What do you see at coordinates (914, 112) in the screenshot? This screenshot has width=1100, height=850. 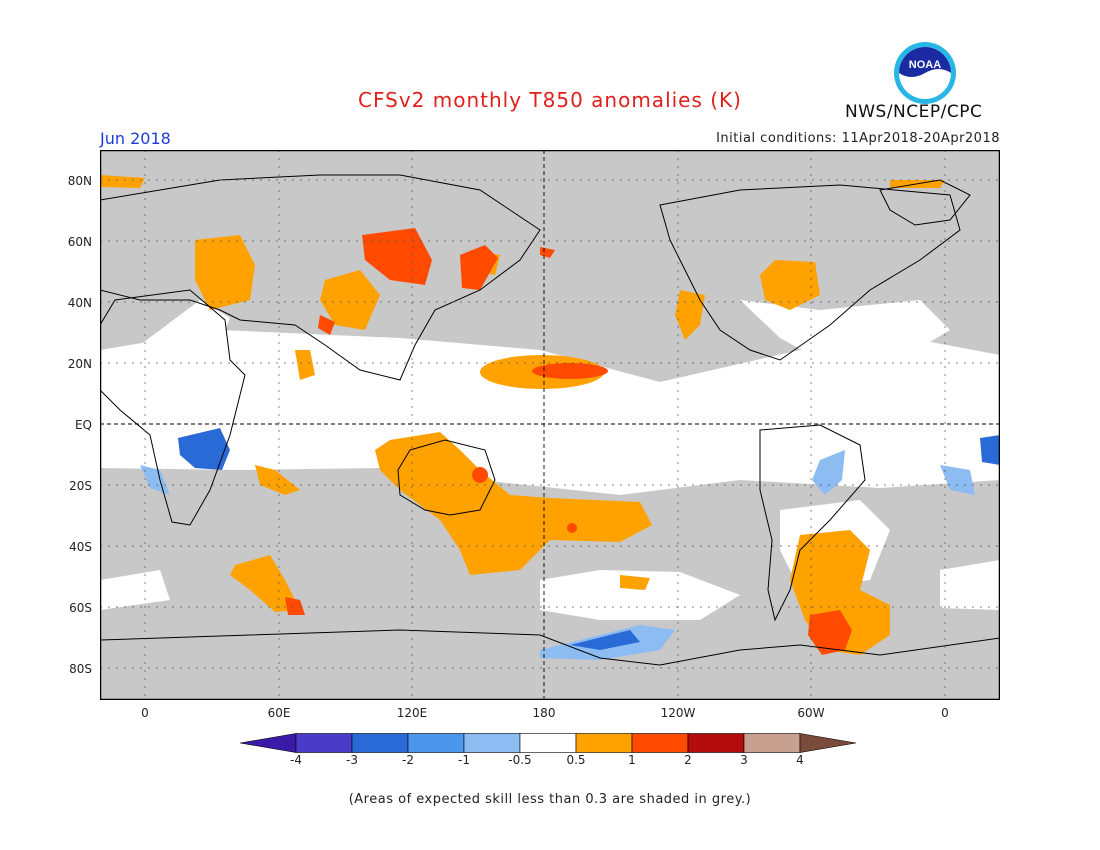 I see `org-label: NWS/NCEP/CPC` at bounding box center [914, 112].